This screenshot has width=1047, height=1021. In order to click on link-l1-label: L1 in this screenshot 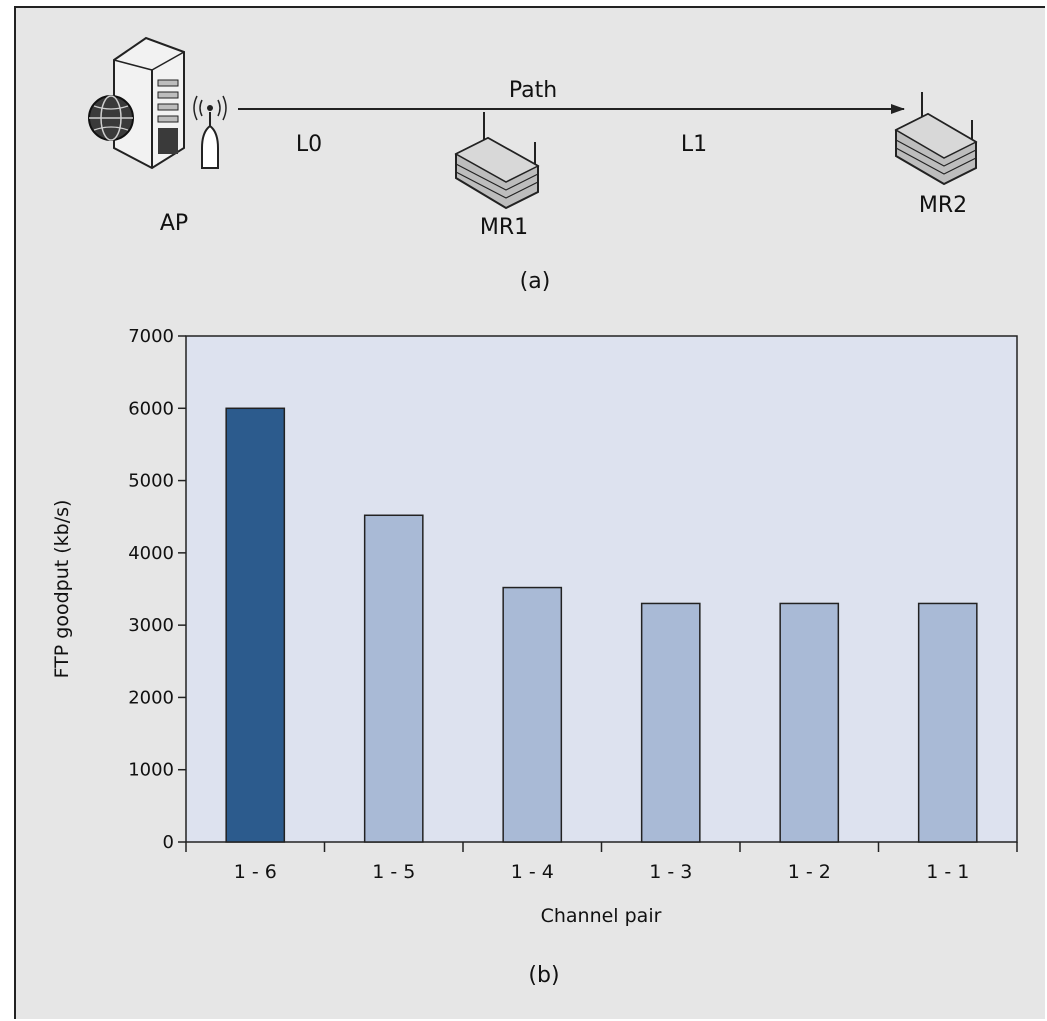, I will do `click(694, 144)`.